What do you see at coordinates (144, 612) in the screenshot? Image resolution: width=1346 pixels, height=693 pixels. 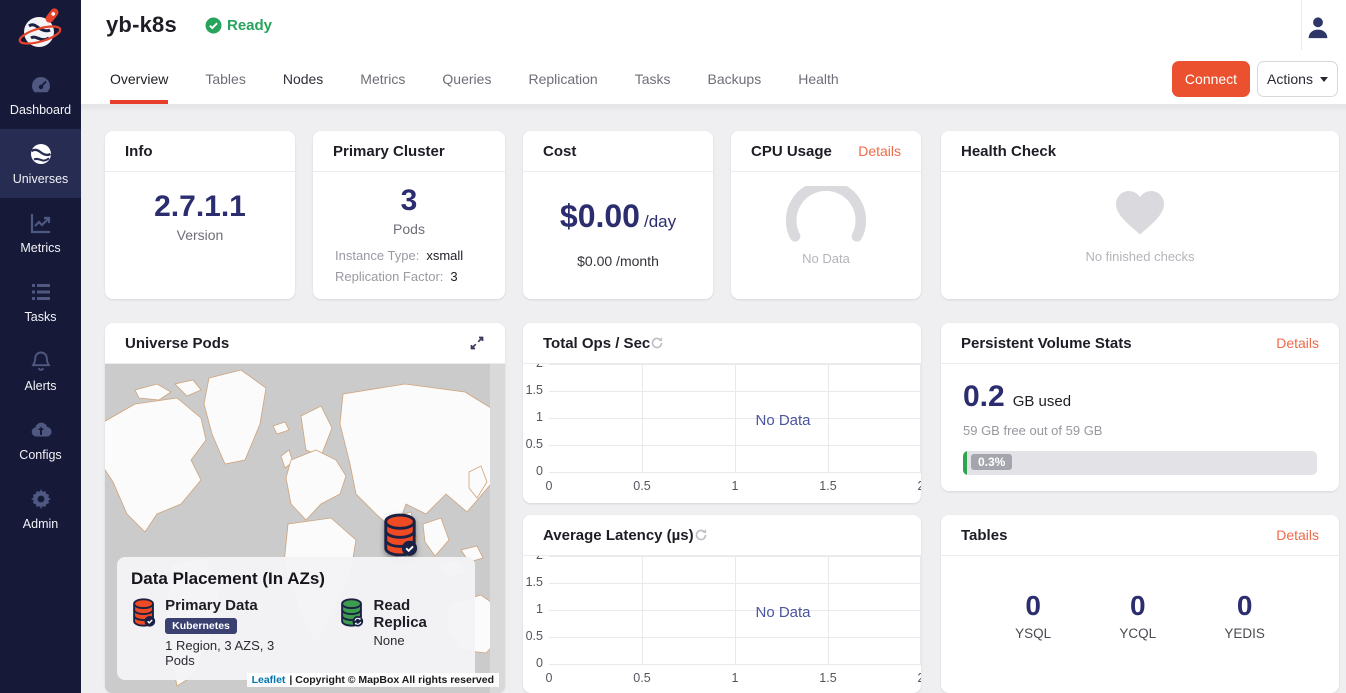 I see `primary-data-db-icon` at bounding box center [144, 612].